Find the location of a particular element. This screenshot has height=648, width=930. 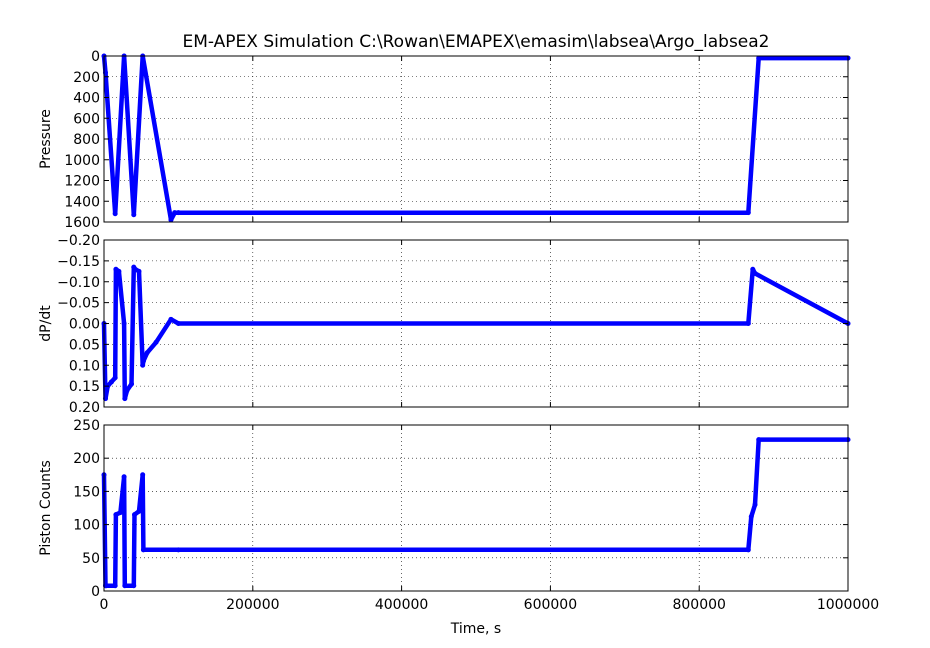

y-tick-label: 1600 is located at coordinates (82, 223).